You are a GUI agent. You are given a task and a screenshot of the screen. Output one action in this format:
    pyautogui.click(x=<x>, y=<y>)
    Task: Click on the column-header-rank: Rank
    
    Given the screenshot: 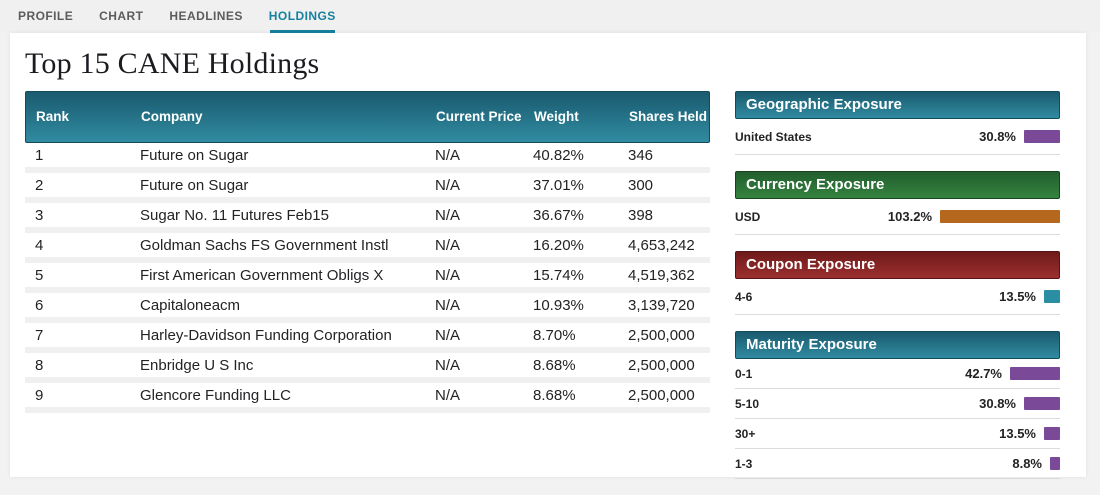 What is the action you would take?
    pyautogui.click(x=53, y=116)
    